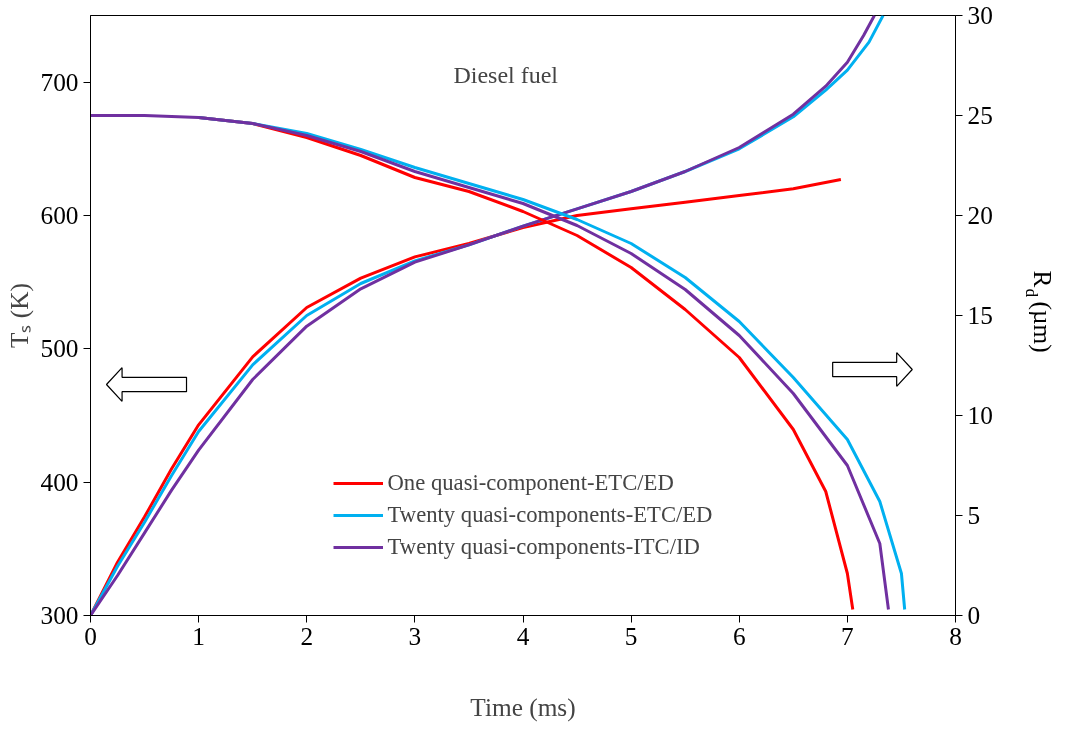  I want to click on x-tick-label: 2, so click(307, 635).